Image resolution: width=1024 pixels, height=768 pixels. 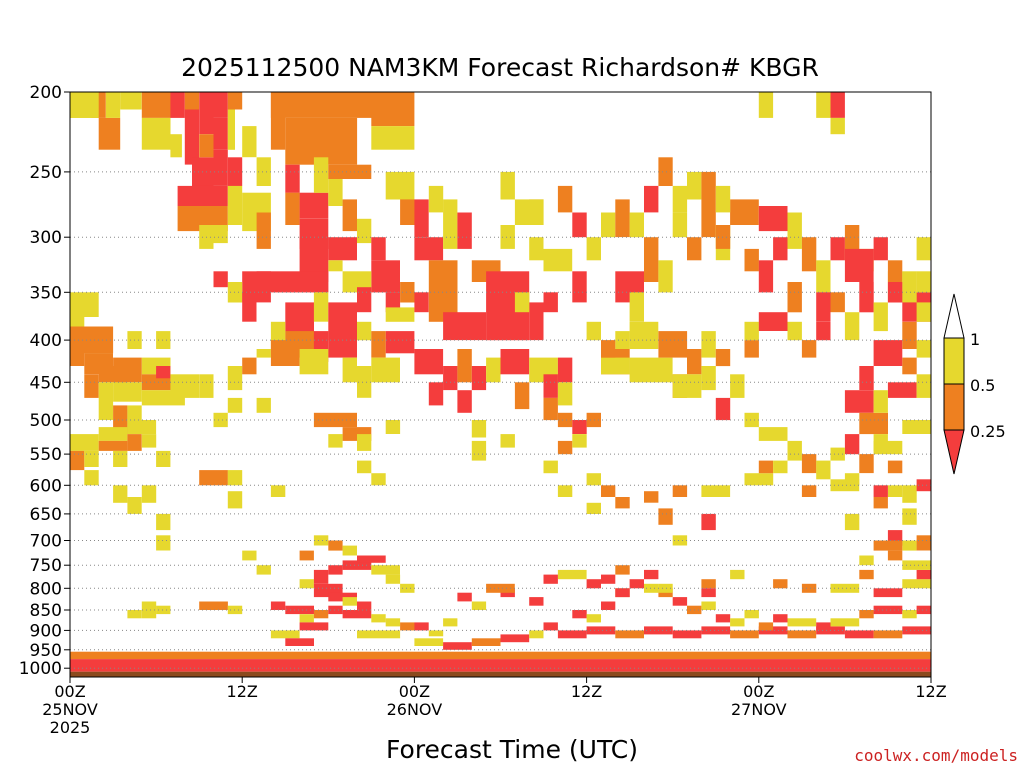 What do you see at coordinates (954, 316) in the screenshot?
I see `colorbar-top-triangle` at bounding box center [954, 316].